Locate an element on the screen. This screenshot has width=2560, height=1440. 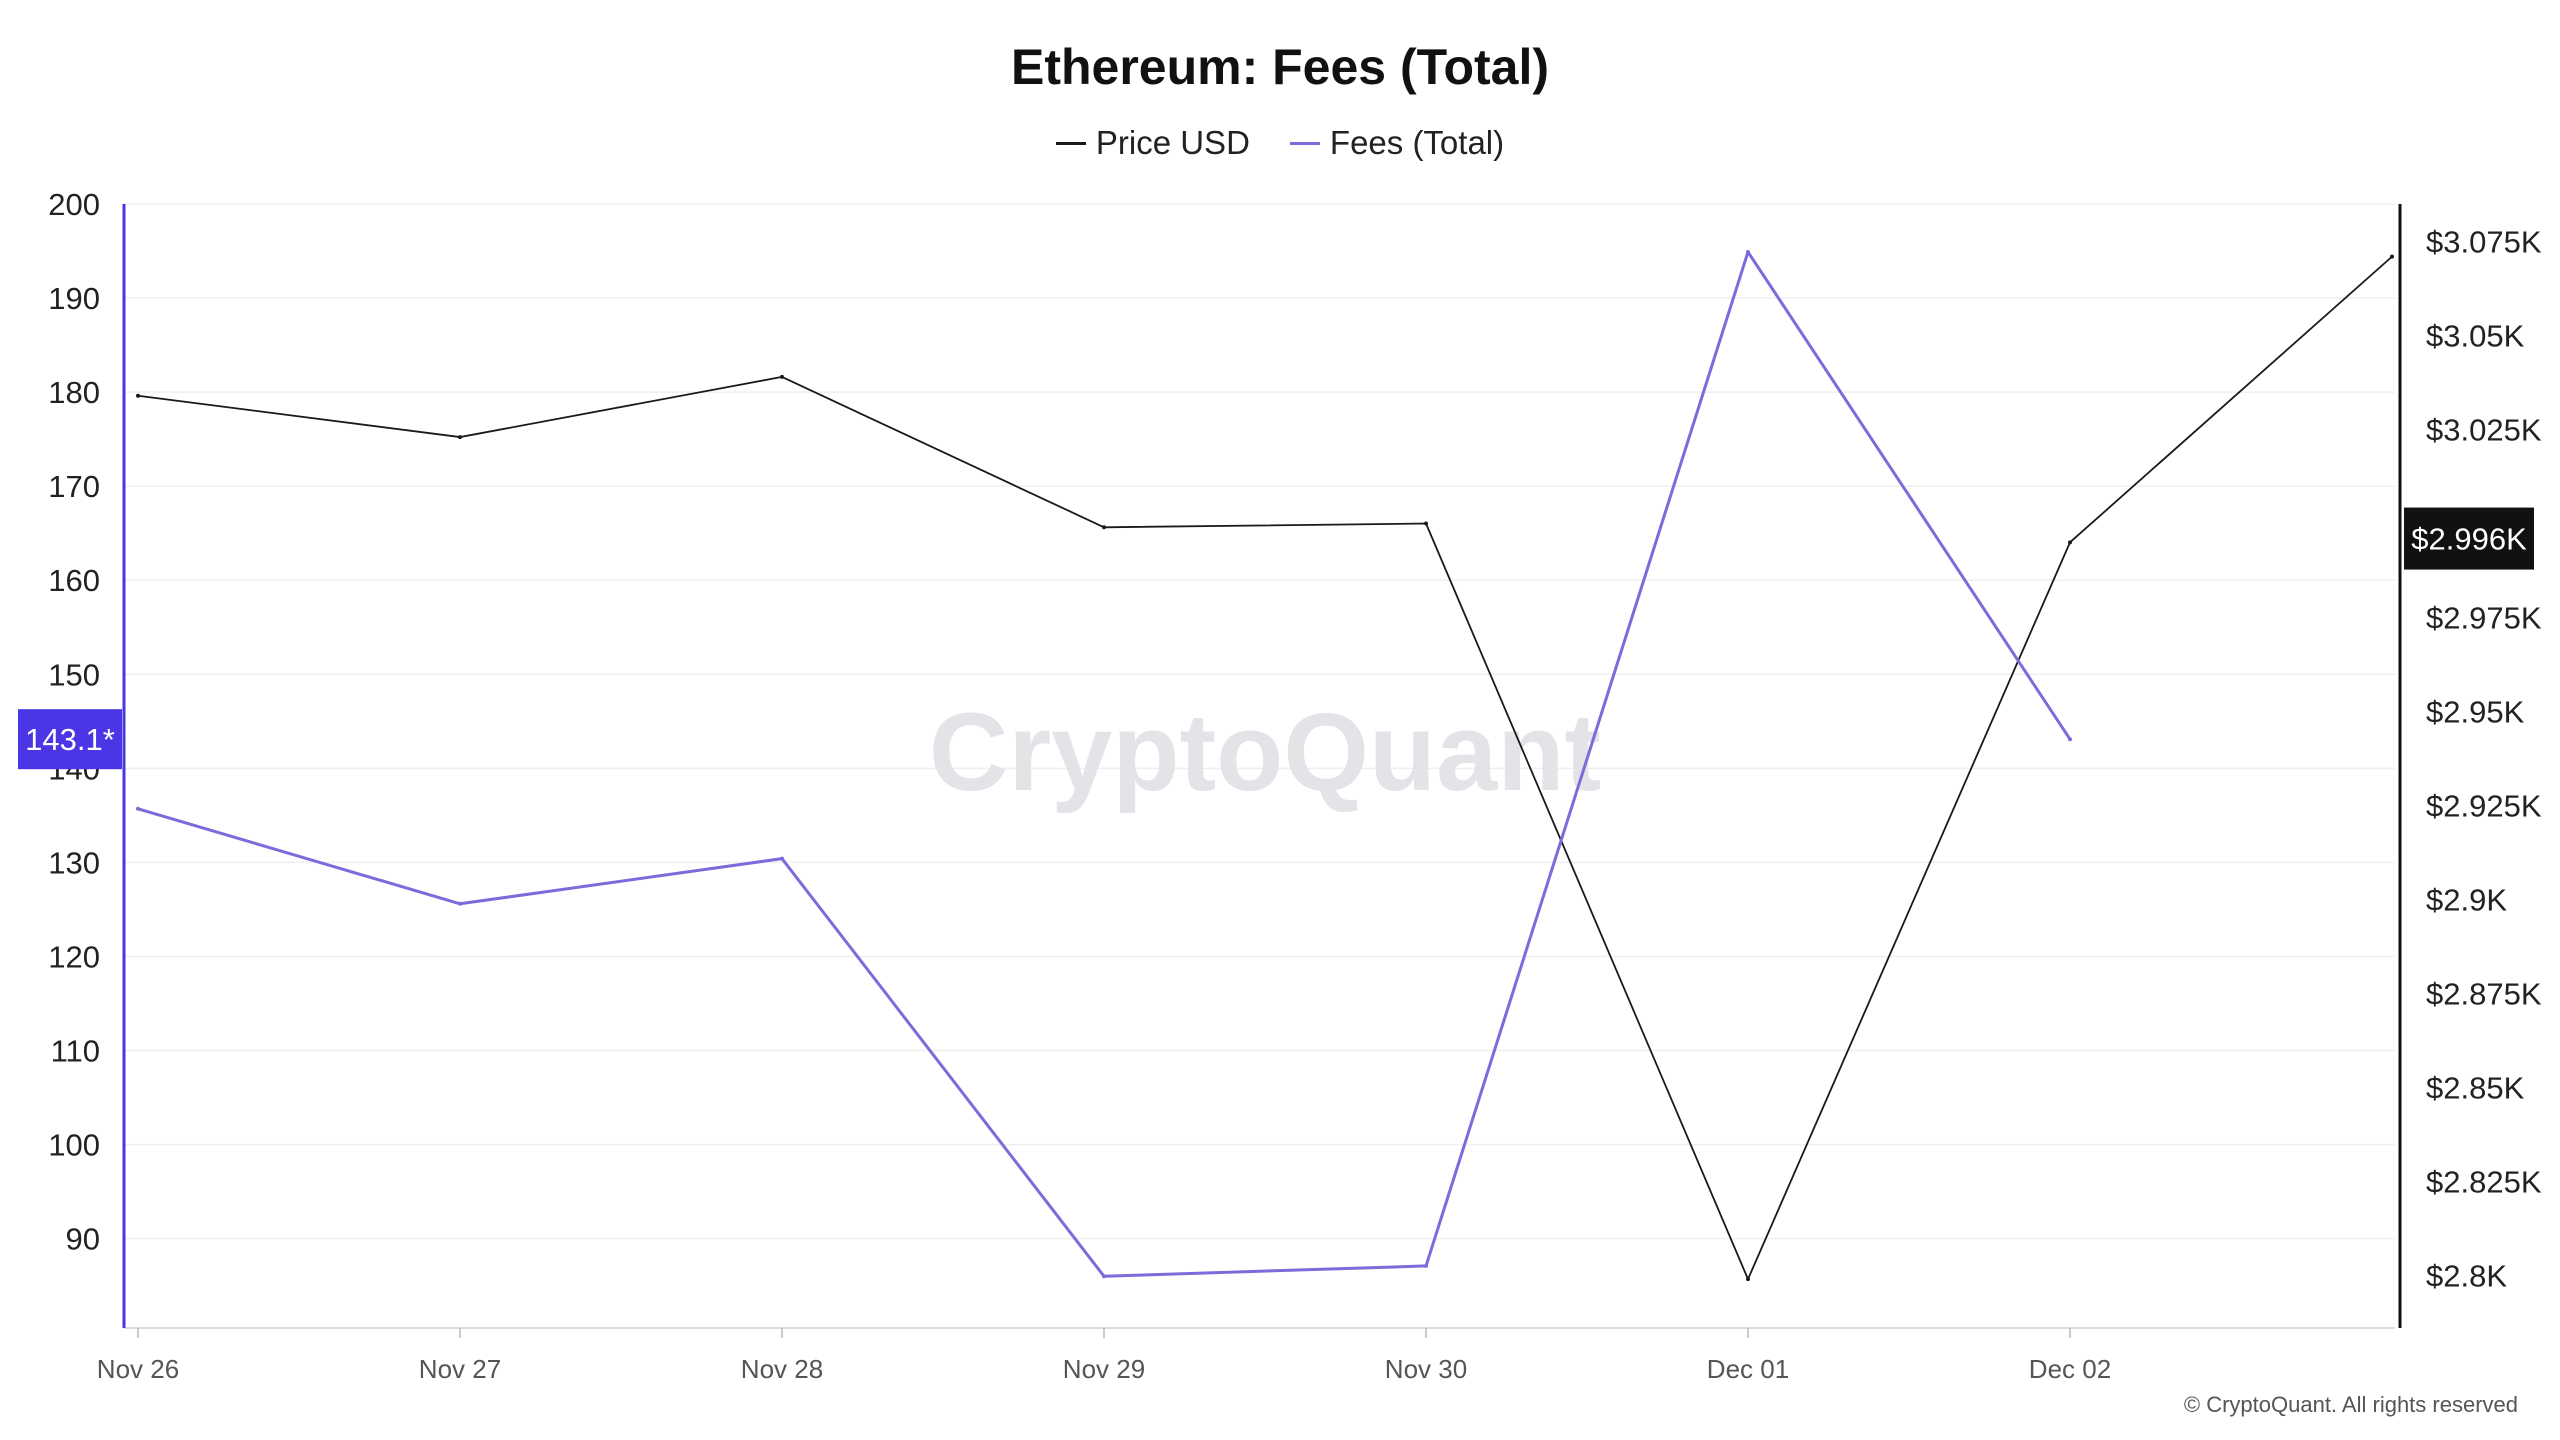
left-tick-label: 130 is located at coordinates (74, 862).